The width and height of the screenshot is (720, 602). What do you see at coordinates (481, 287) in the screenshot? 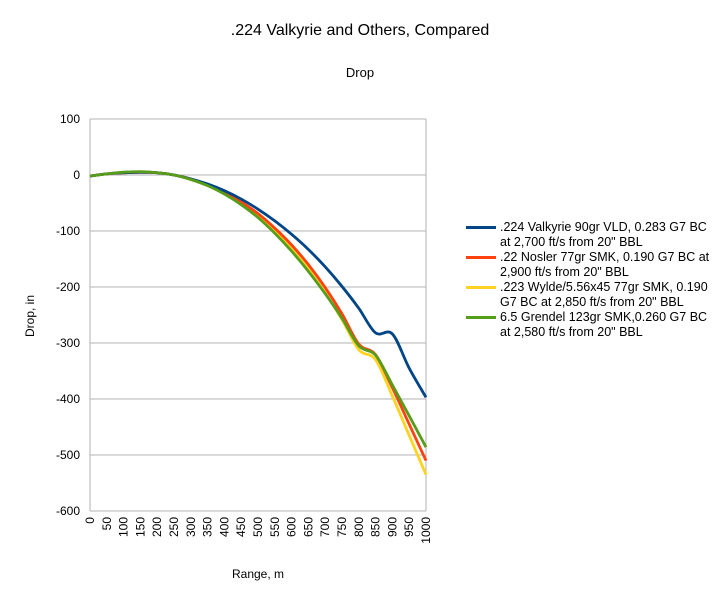
I see `legend-swatch-wylde` at bounding box center [481, 287].